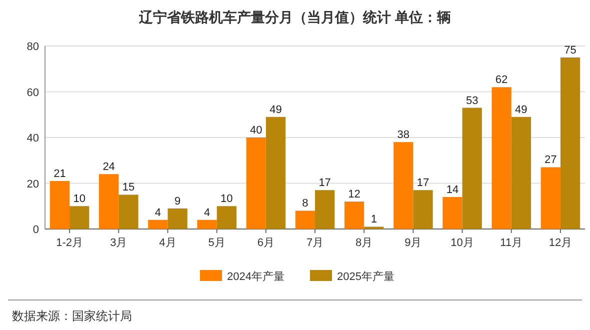 The image size is (590, 330). I want to click on chart-title: 辽宁省铁路机车产量分月（当月值）统计 单位：辆, so click(294, 17).